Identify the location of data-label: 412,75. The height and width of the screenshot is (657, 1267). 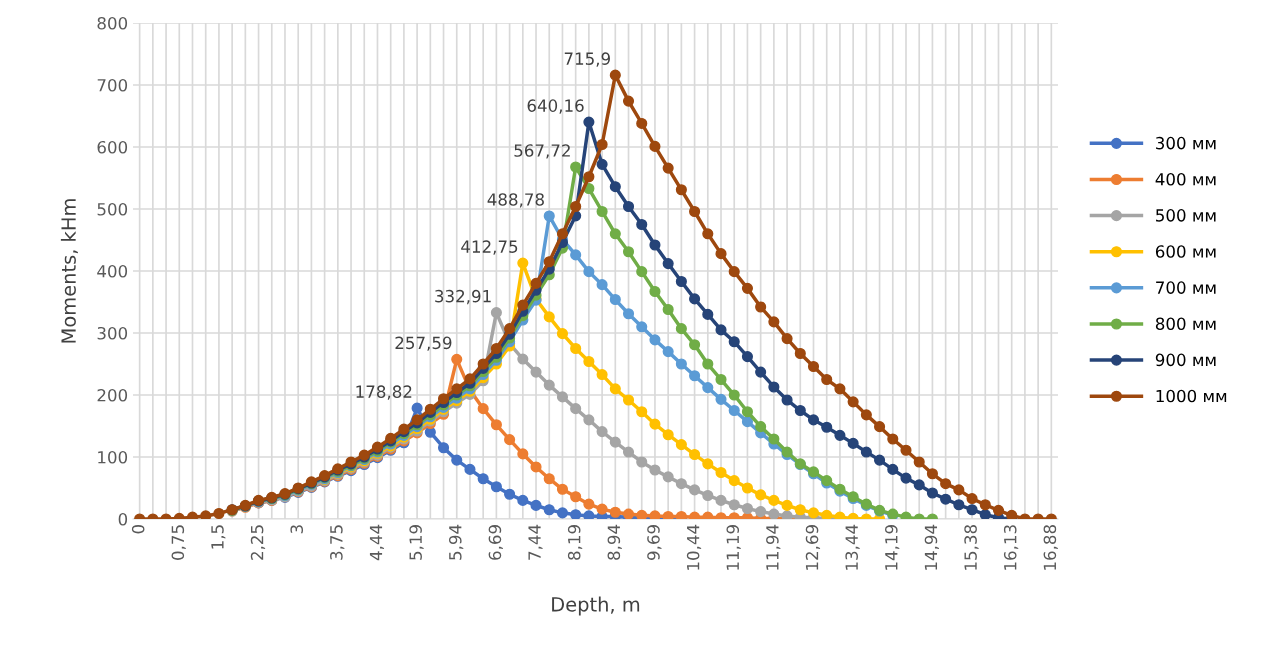
(489, 247).